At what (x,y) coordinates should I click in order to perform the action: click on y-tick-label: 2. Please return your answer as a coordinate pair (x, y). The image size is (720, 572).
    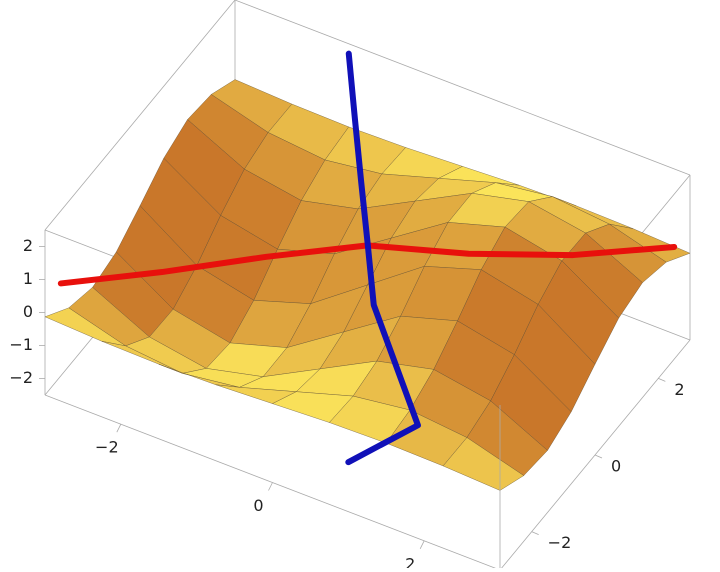
    Looking at the image, I should click on (679, 389).